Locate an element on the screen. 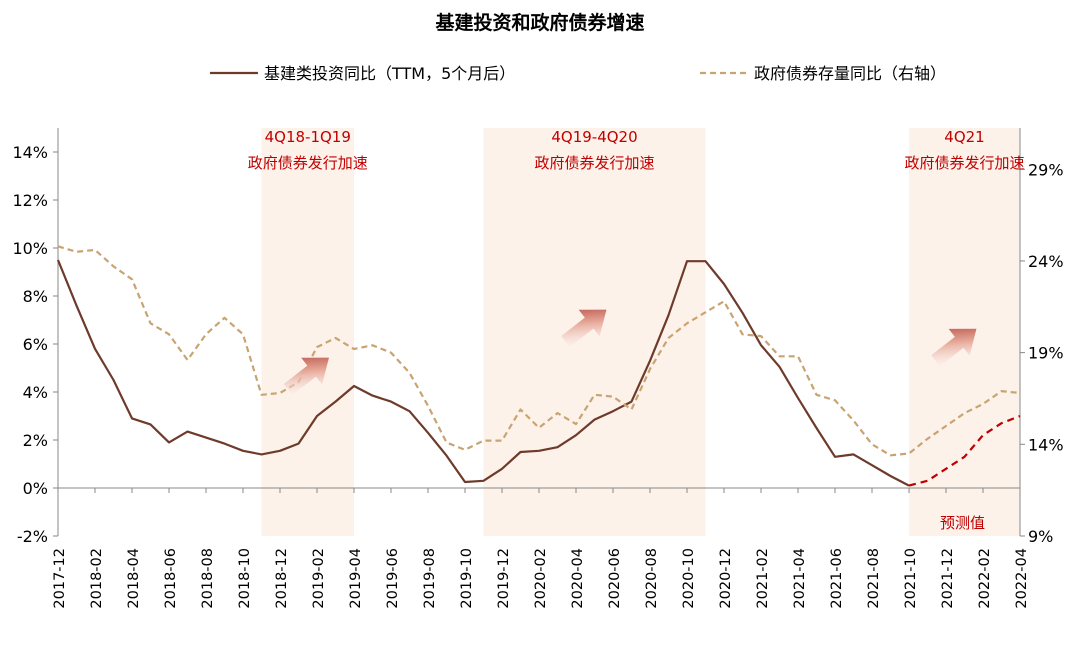 The image size is (1080, 652). x-tick-label: 2019-02 is located at coordinates (319, 578).